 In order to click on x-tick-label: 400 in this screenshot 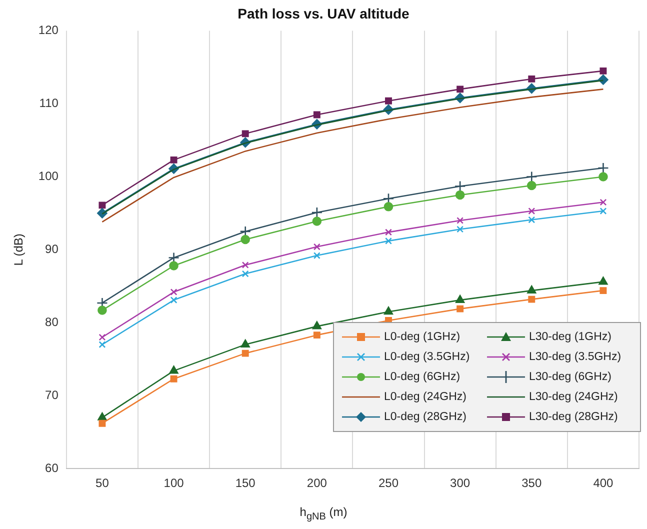, I will do `click(603, 483)`.